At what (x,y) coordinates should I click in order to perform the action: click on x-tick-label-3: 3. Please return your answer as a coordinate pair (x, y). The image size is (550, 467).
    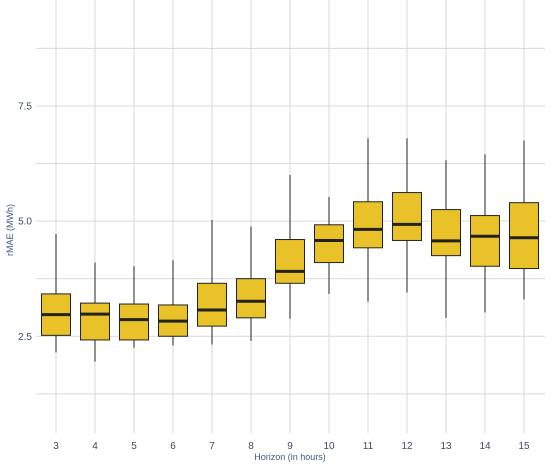
    Looking at the image, I should click on (56, 446).